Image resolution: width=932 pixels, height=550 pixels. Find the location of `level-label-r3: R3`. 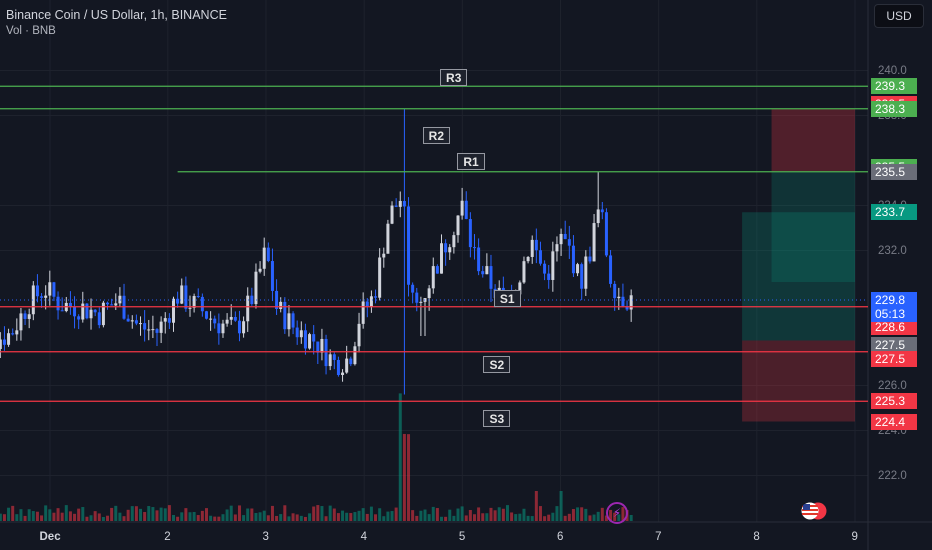

level-label-r3: R3 is located at coordinates (454, 78).